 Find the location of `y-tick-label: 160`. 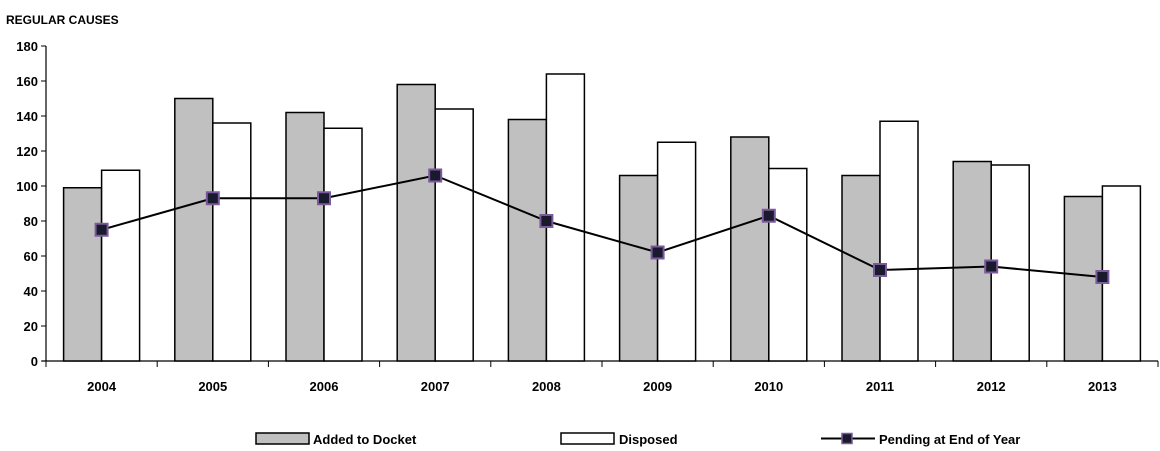

y-tick-label: 160 is located at coordinates (27, 81).